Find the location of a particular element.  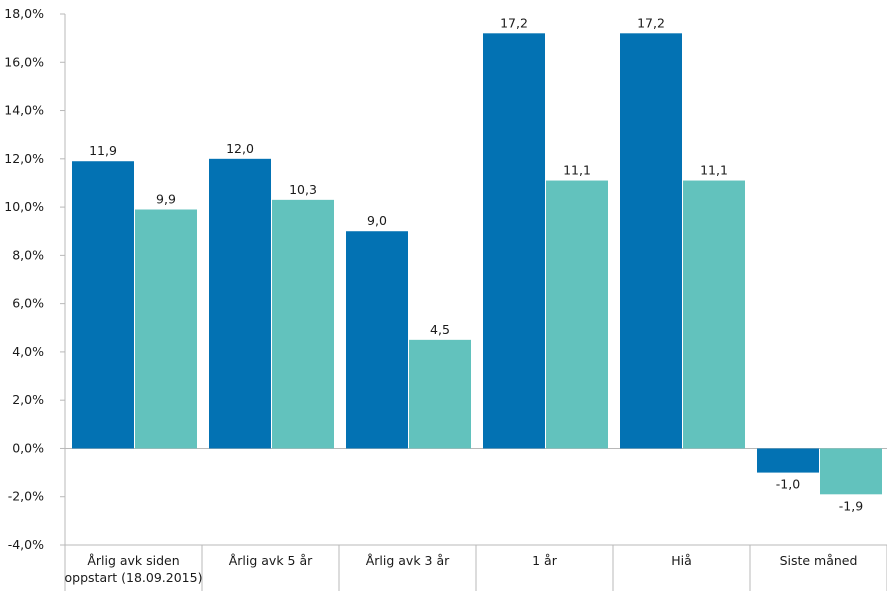

y-tick-label: 0,0% is located at coordinates (28, 447).